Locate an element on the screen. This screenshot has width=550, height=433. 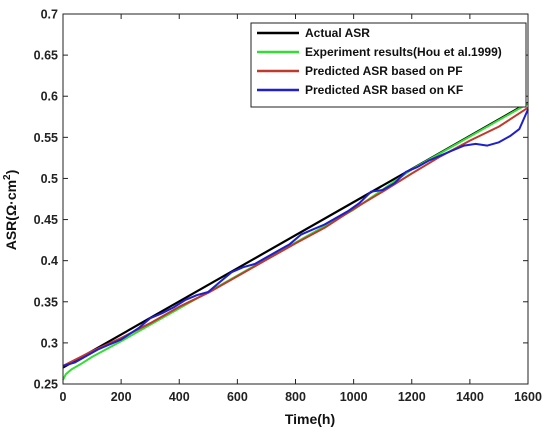
x-tick-label: 1200 is located at coordinates (412, 397).